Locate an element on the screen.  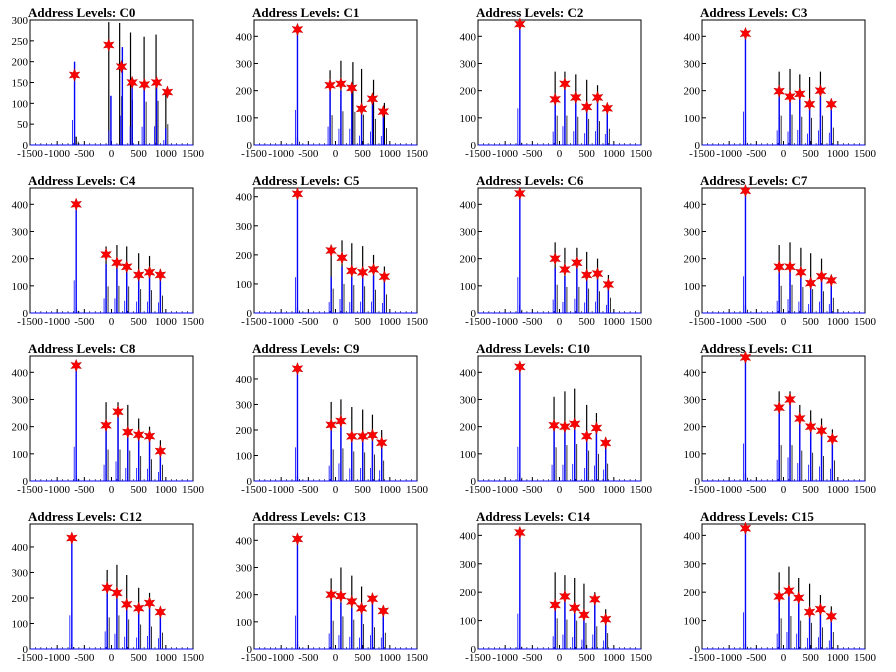
chart-title: Address Levels: C13 is located at coordinates (309, 516).